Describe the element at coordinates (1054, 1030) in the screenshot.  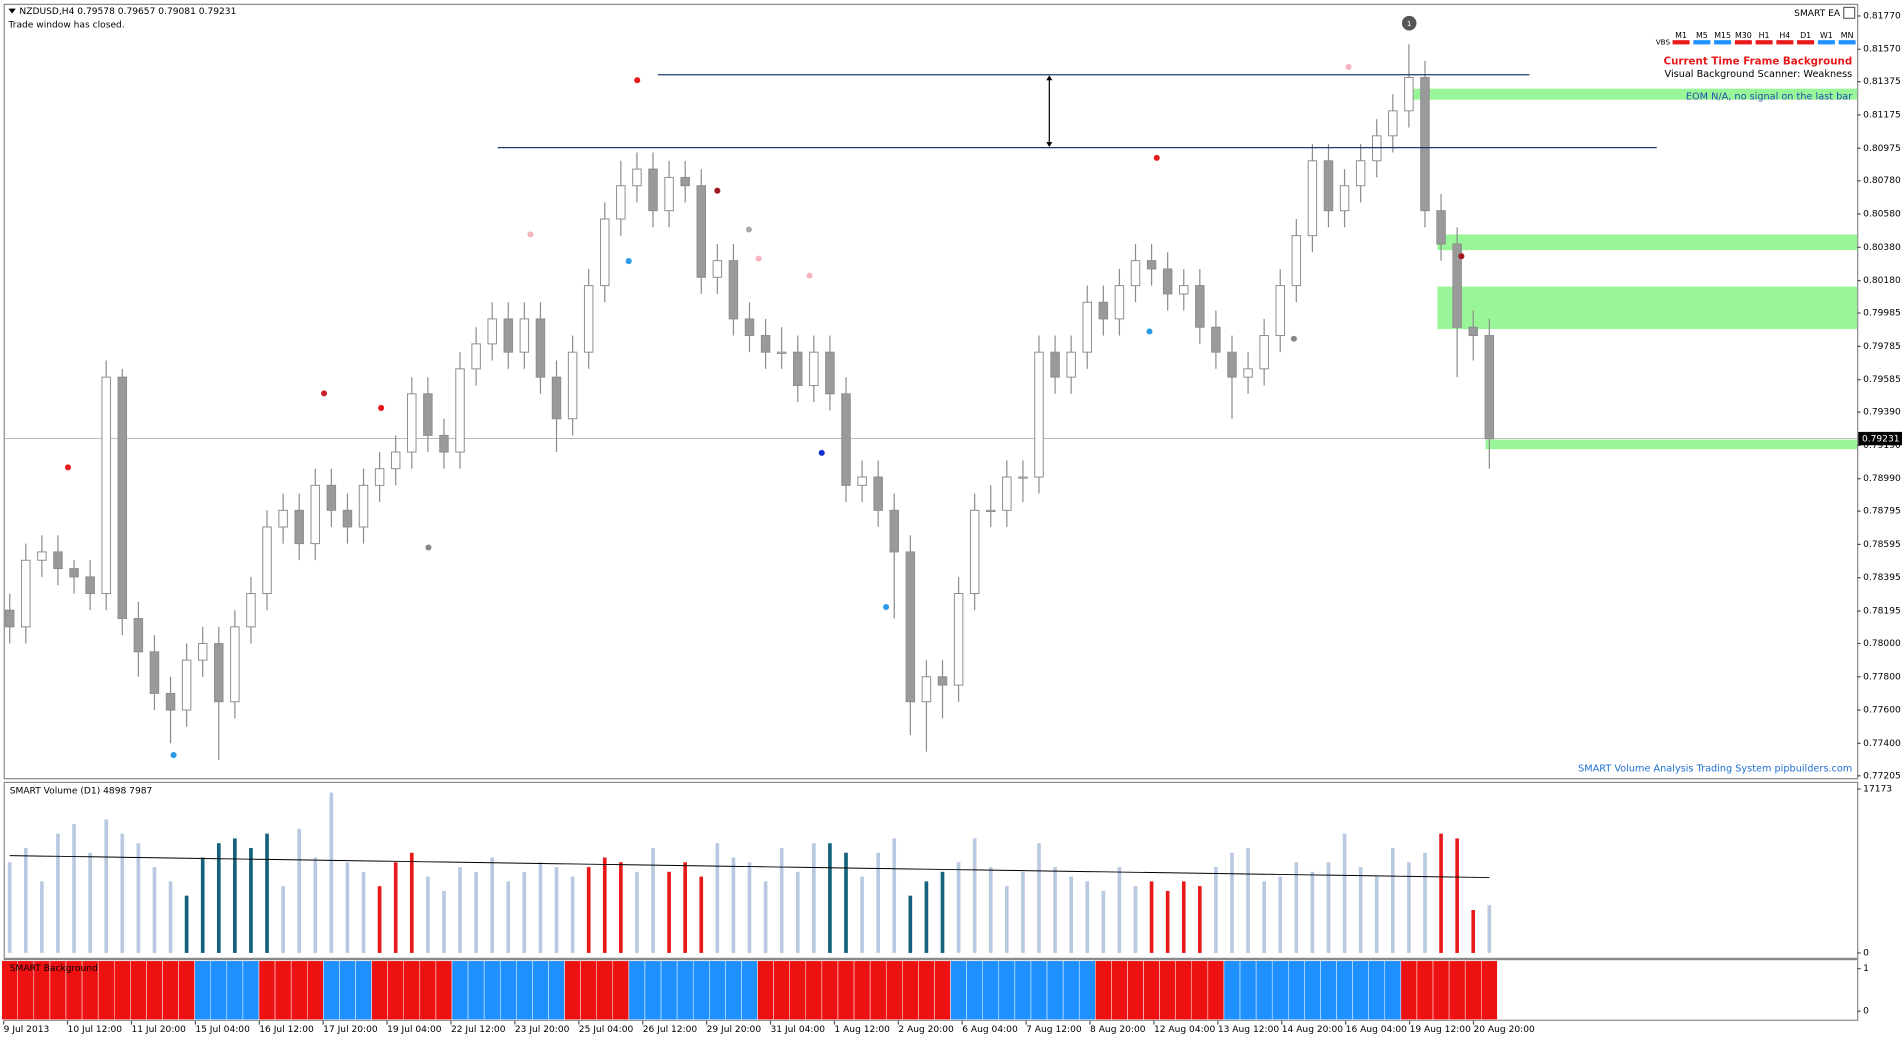
I see `time-label: 7 Aug 12:00` at that location.